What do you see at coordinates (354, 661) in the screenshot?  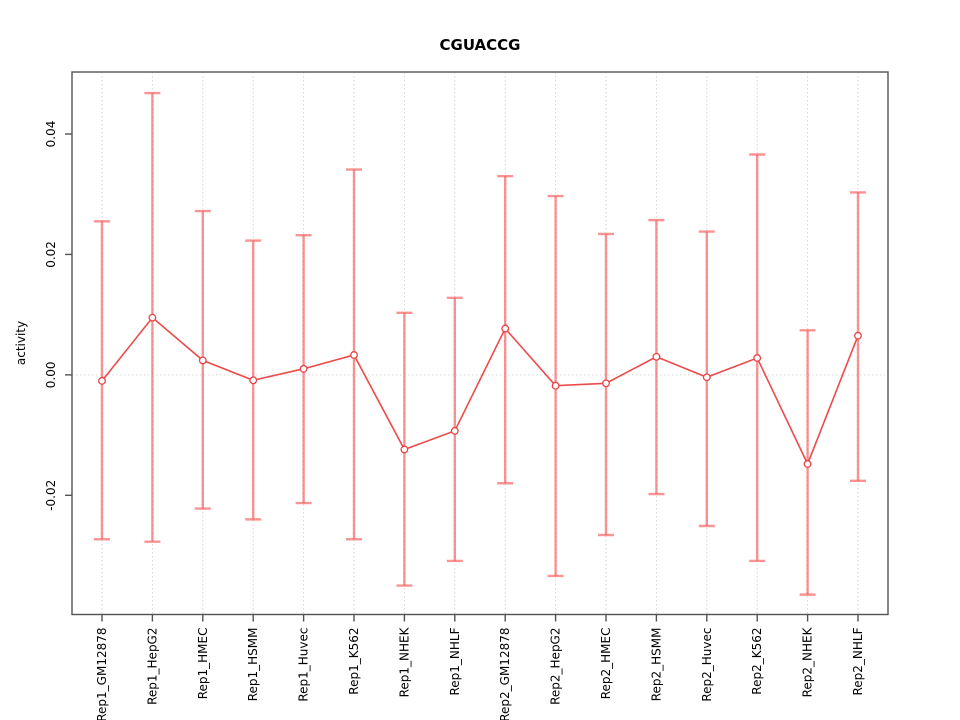 I see `x-tick-label: Rep1_K562` at bounding box center [354, 661].